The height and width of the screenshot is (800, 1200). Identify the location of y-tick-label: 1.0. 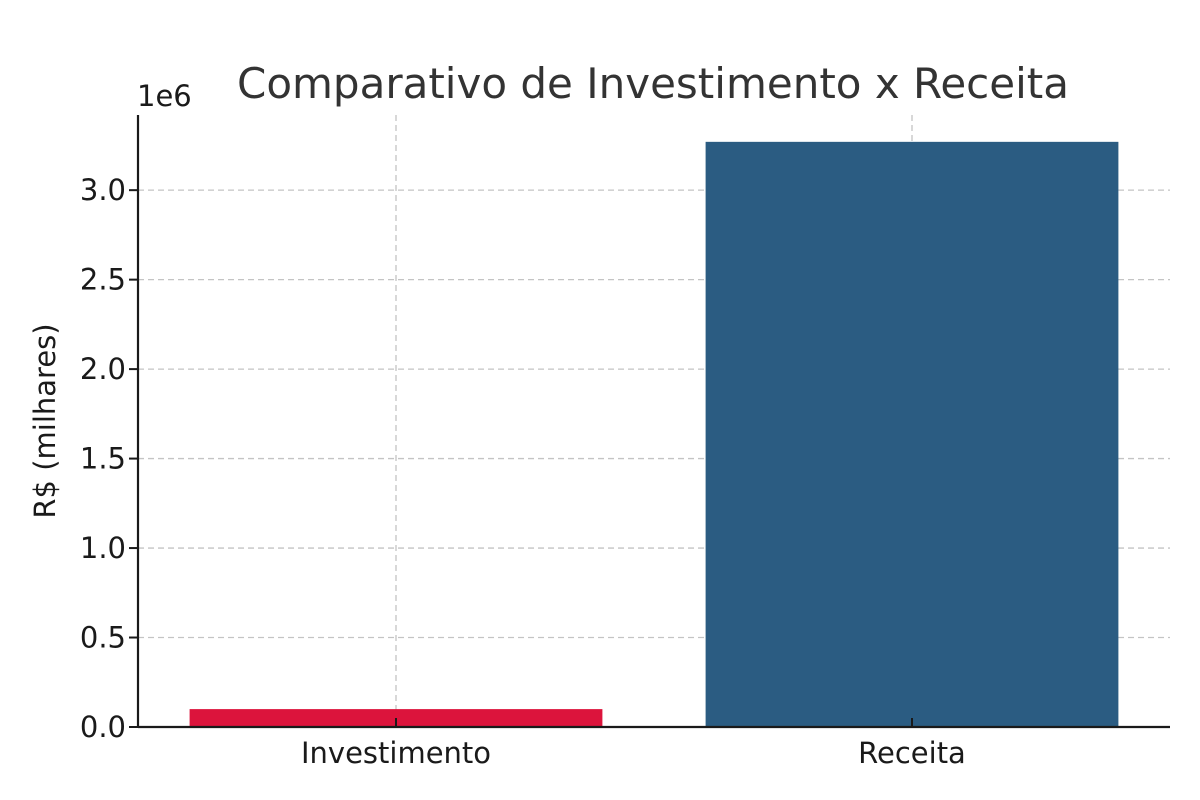
(103, 548).